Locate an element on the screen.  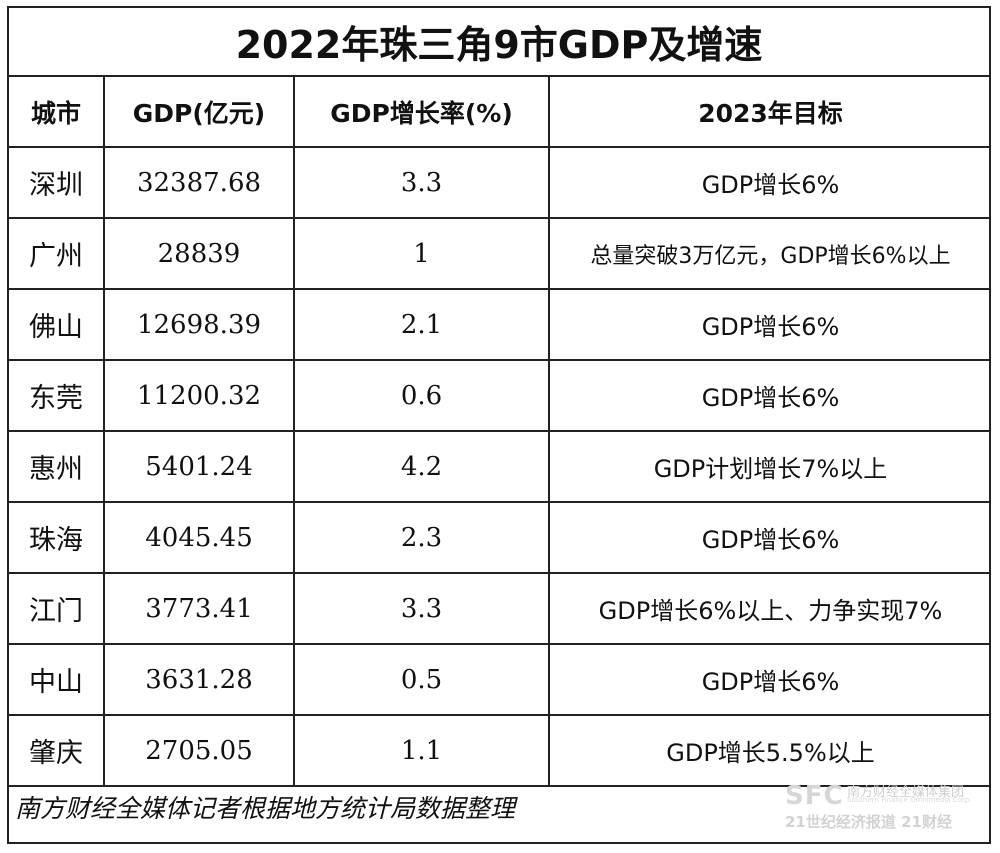
cell-gdp: 11200.32 is located at coordinates (199, 395).